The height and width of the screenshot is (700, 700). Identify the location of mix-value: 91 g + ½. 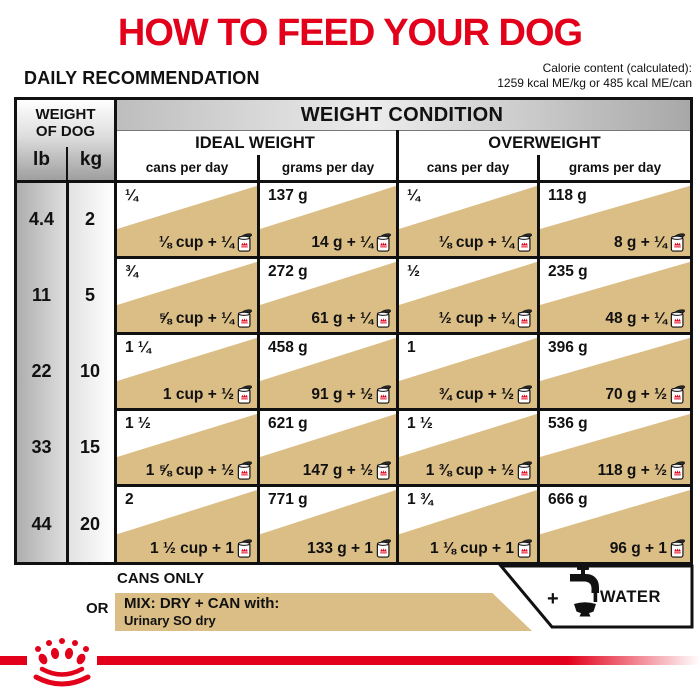
(351, 394).